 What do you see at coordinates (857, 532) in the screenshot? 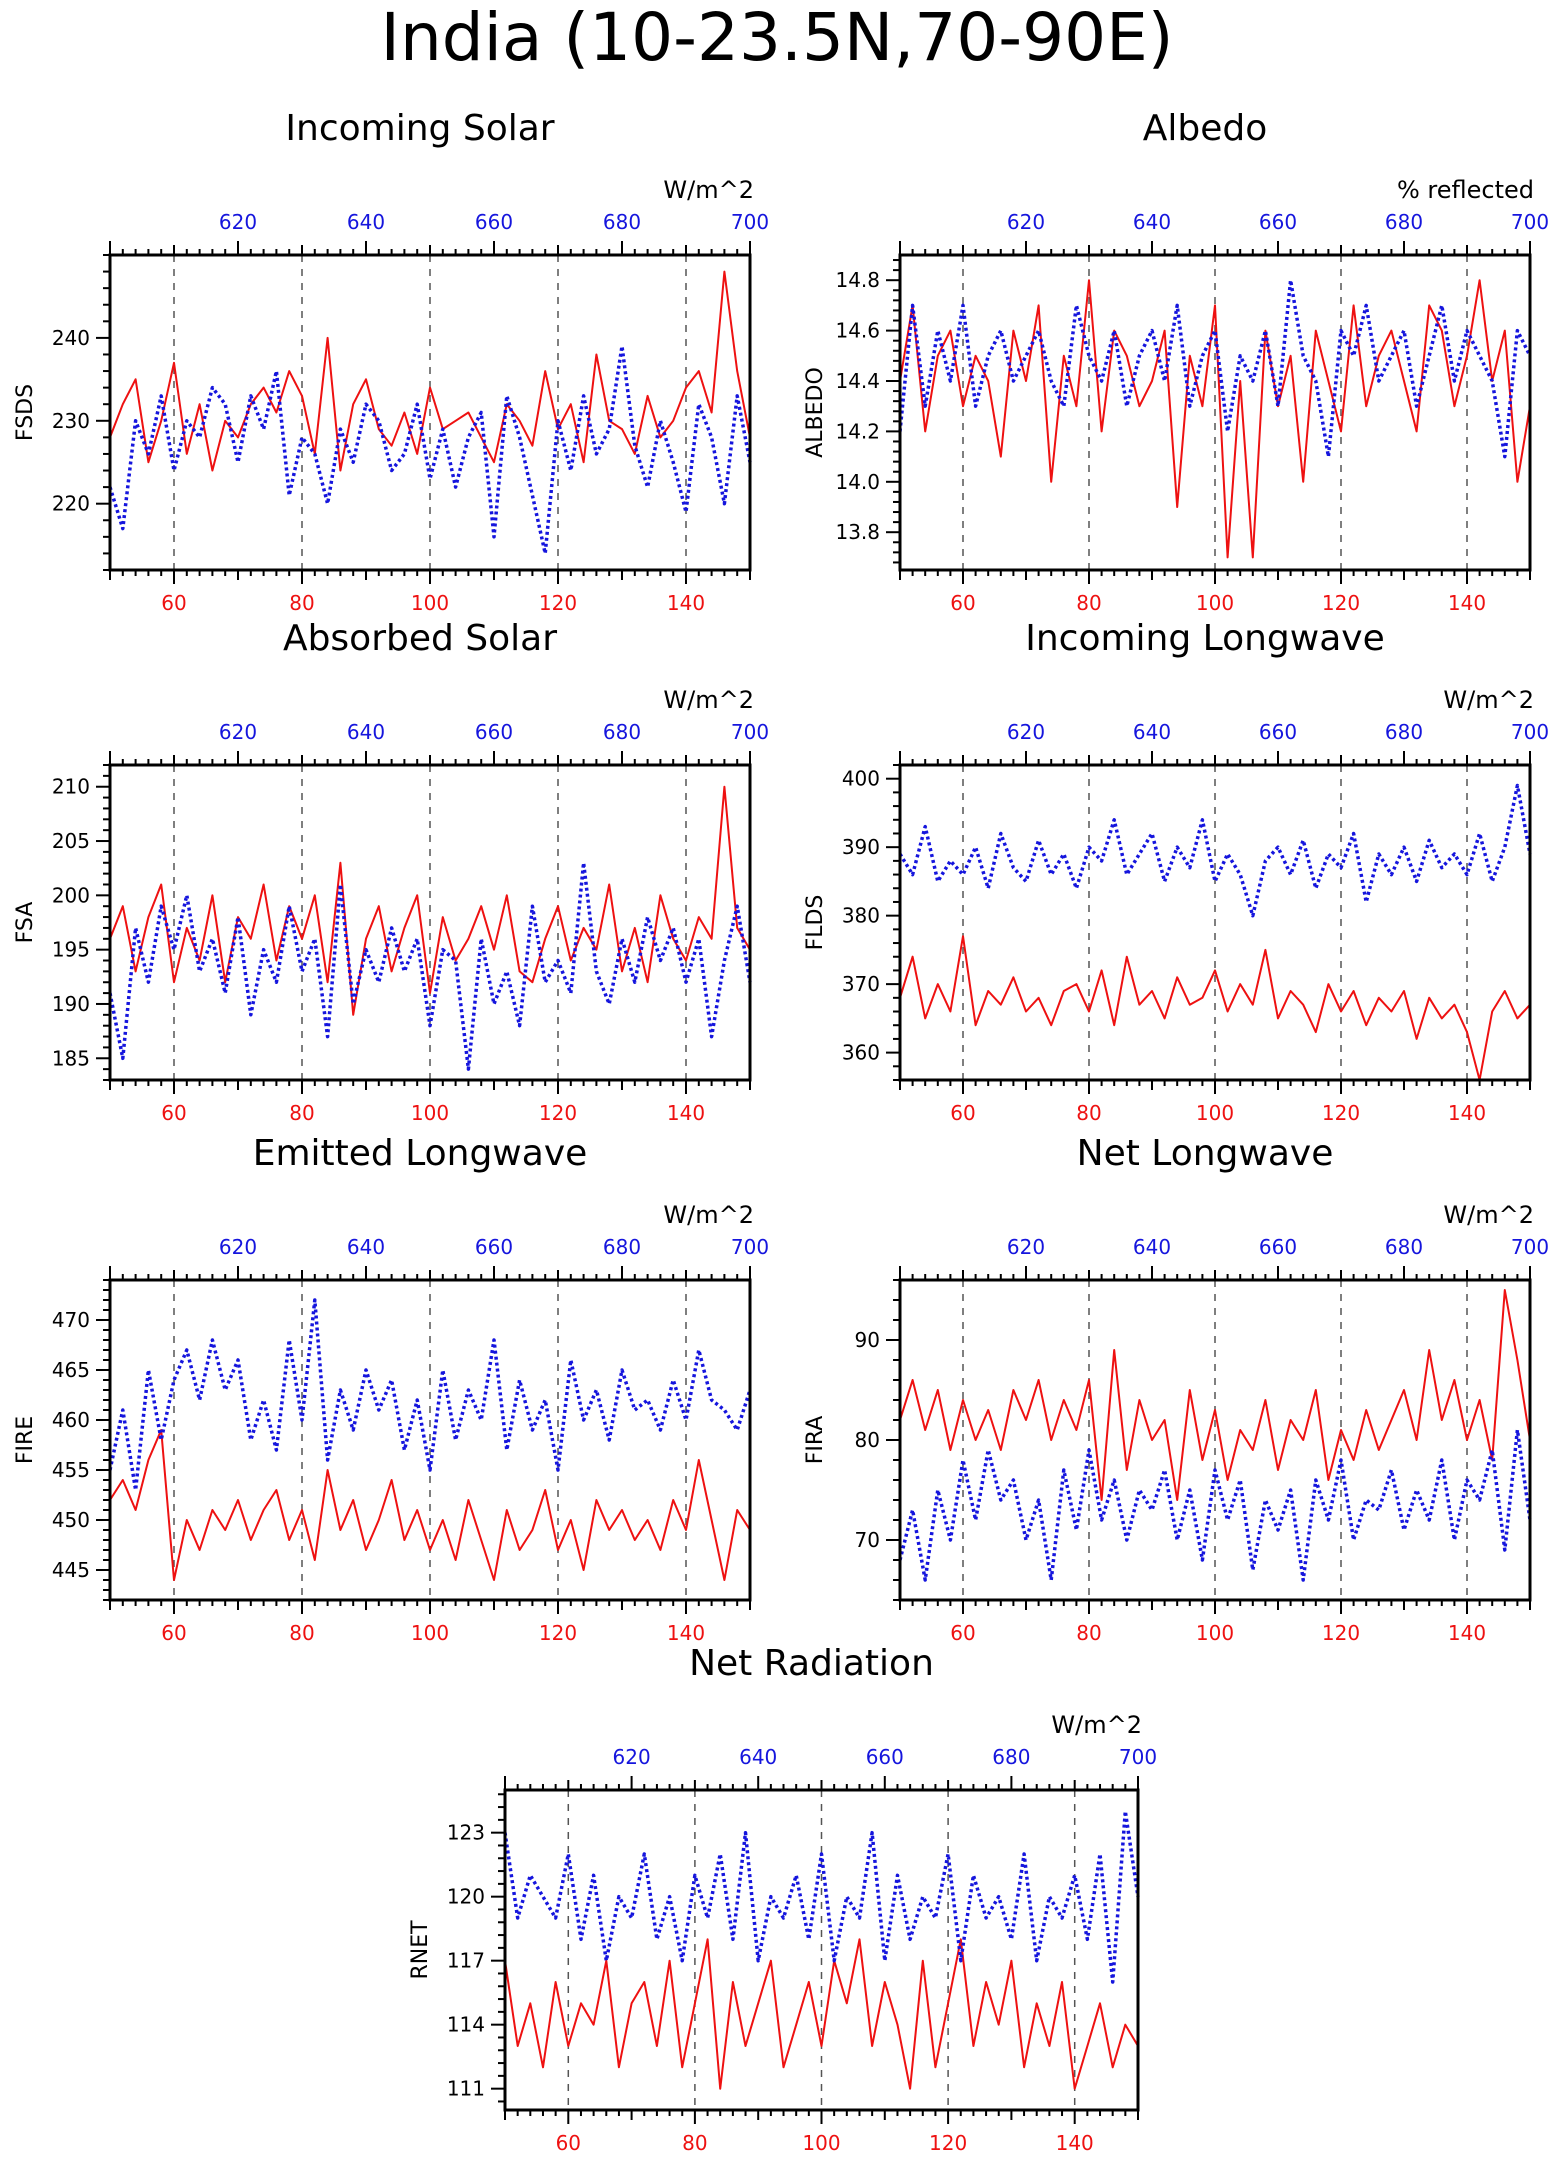
I see `y-tick-label: 13.8` at bounding box center [857, 532].